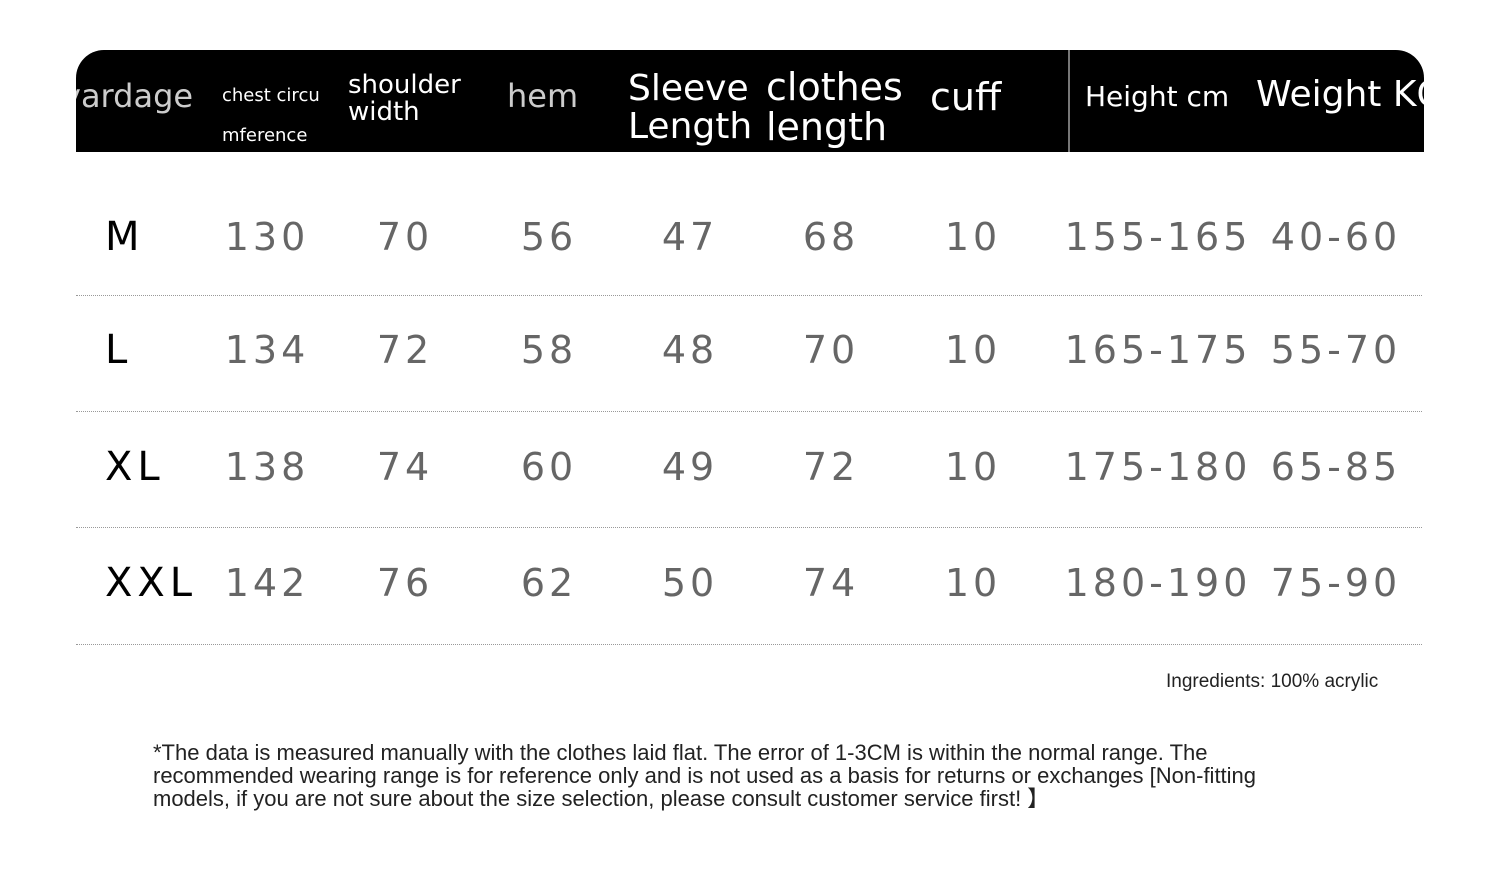  I want to click on value-cell: 62, so click(549, 583).